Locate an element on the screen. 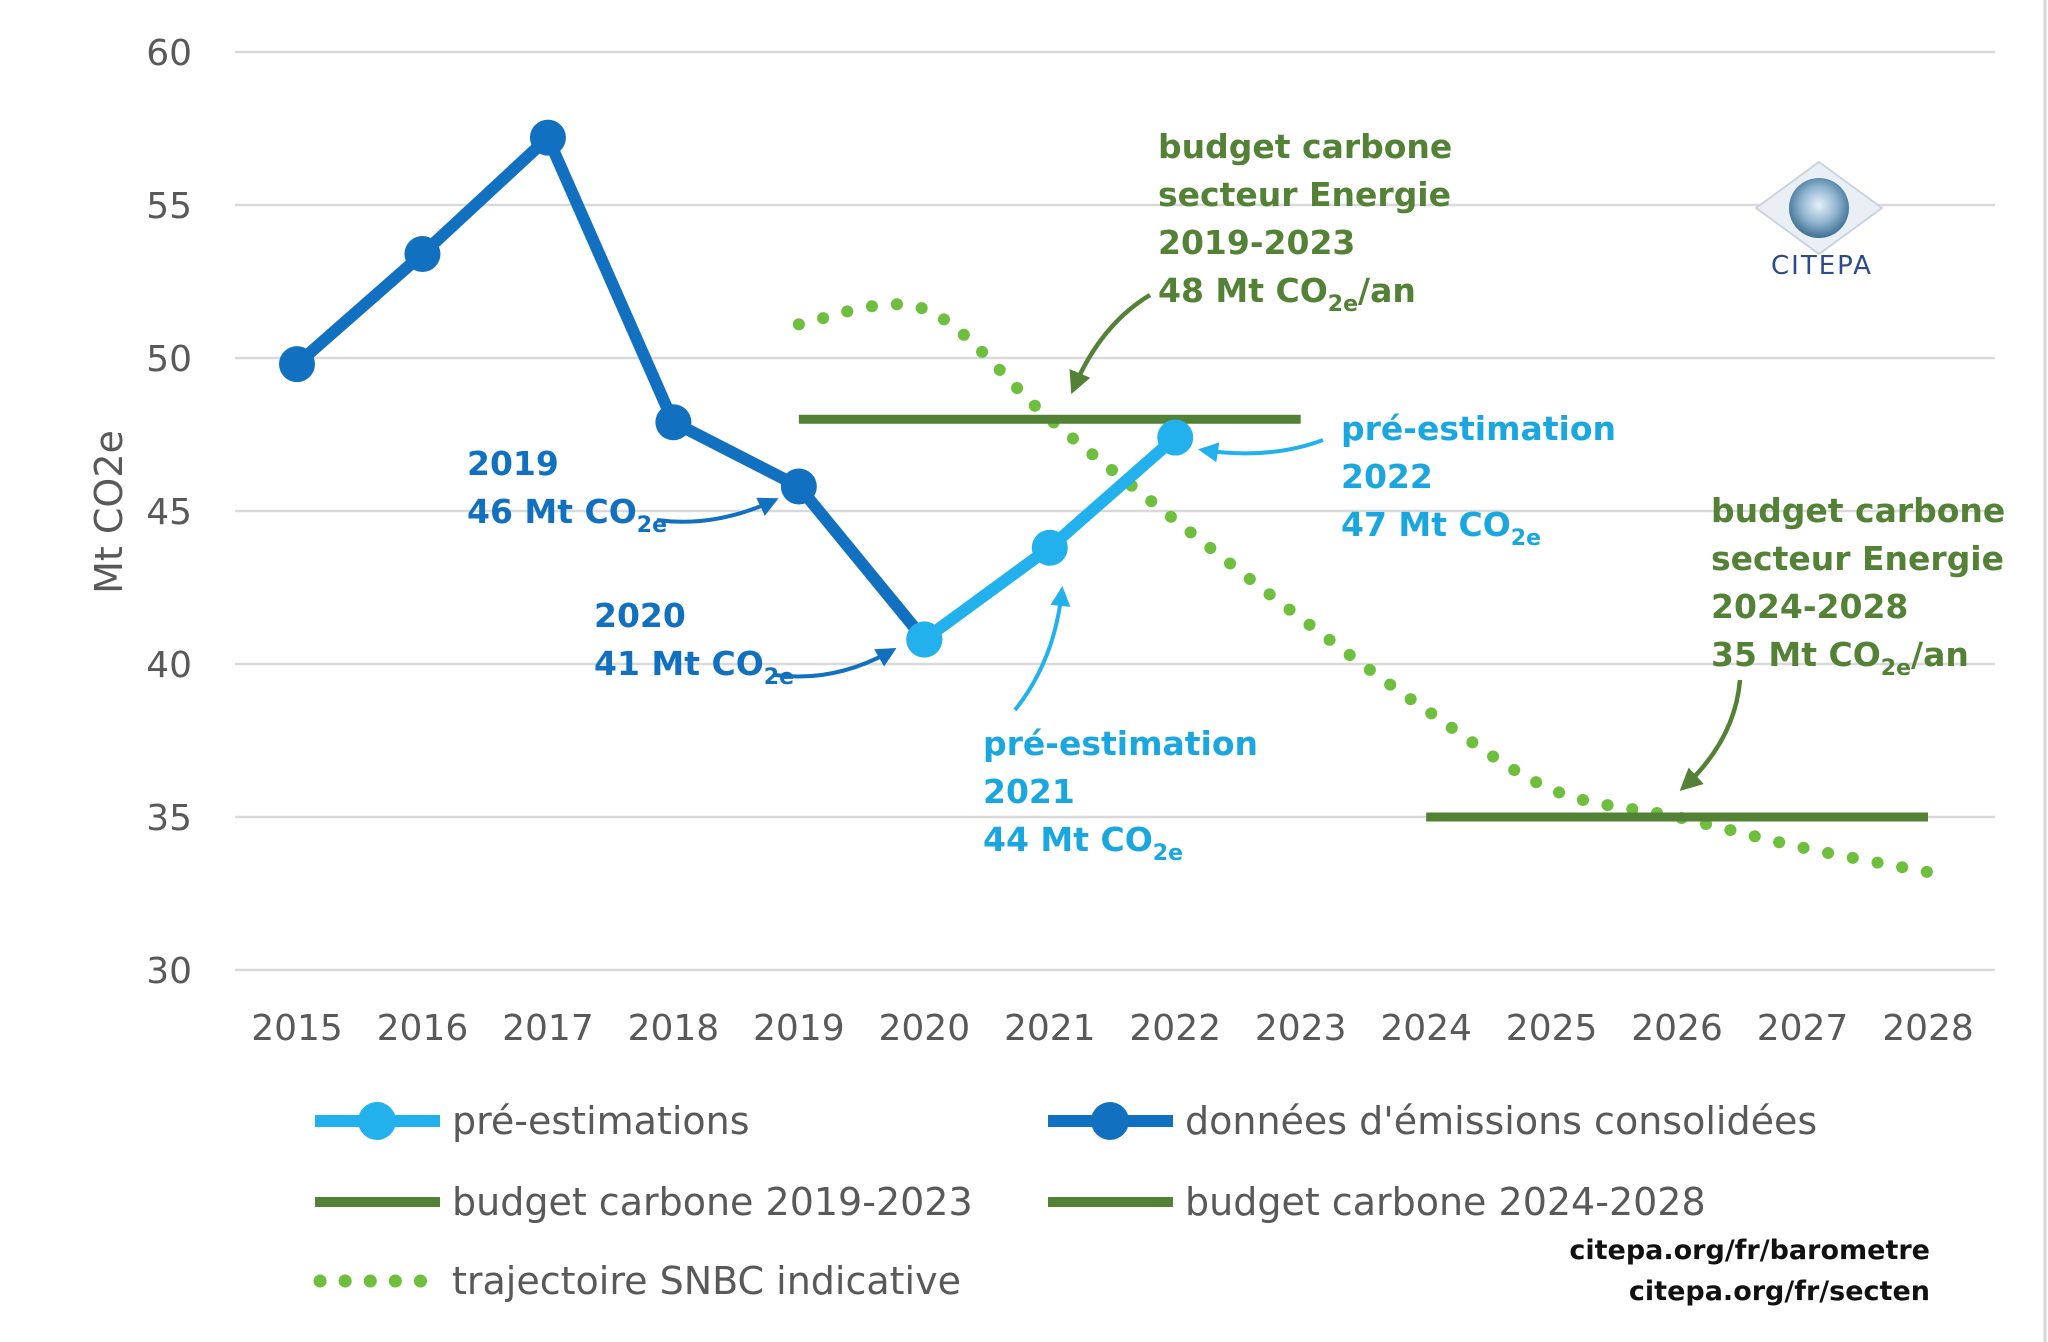  legend-item: budget carbone 2024-2028 is located at coordinates (1377, 1202).